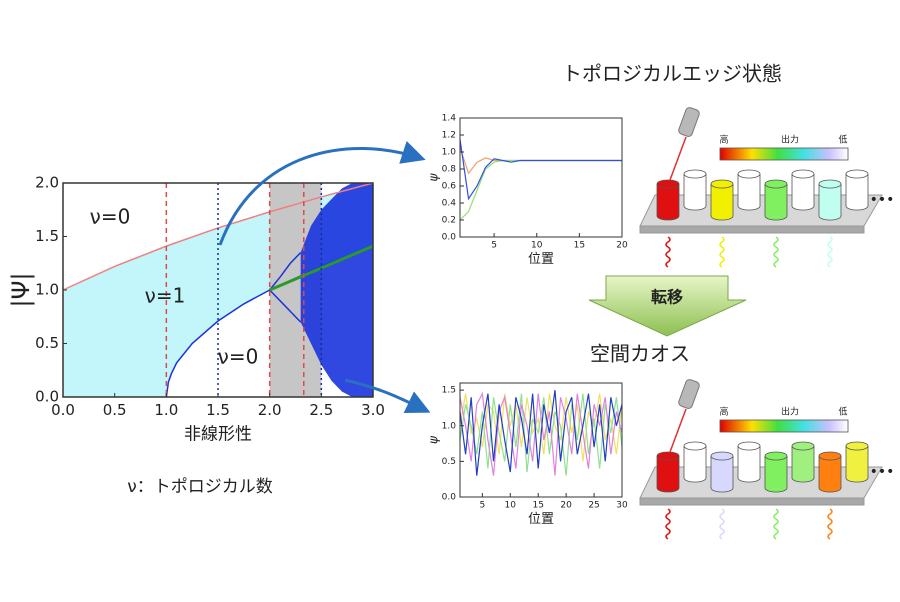  I want to click on plot-area, so click(541, 177).